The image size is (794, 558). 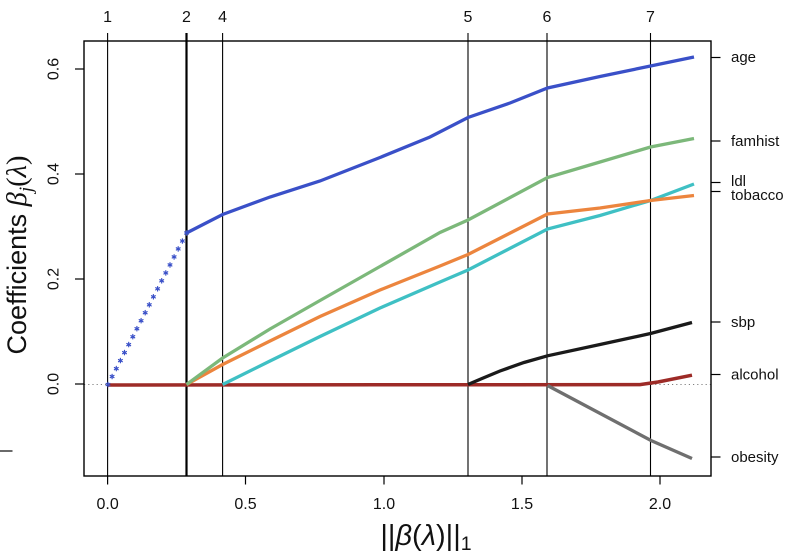 I want to click on svg-text: ldl, so click(x=738, y=181).